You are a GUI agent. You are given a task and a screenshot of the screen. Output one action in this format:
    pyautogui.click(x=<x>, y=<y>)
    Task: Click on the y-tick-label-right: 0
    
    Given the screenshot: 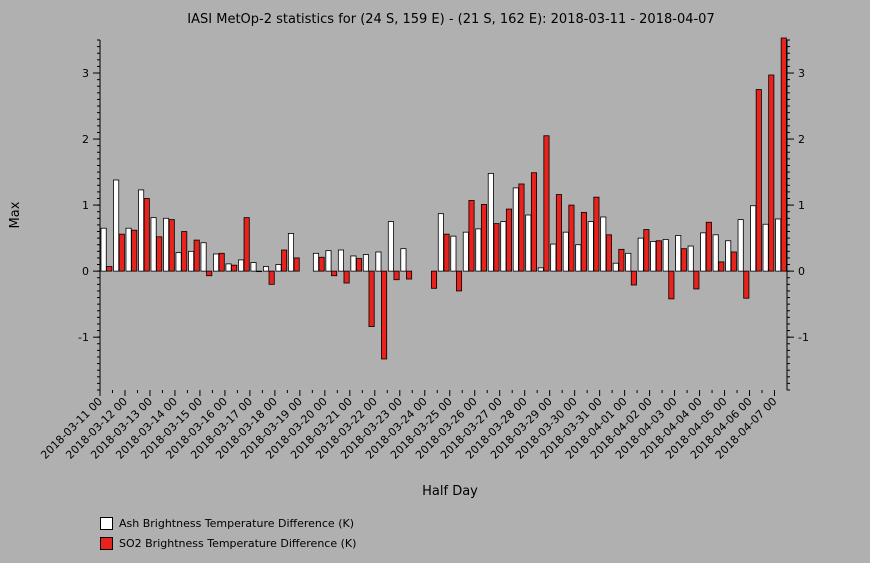 What is the action you would take?
    pyautogui.click(x=801, y=271)
    